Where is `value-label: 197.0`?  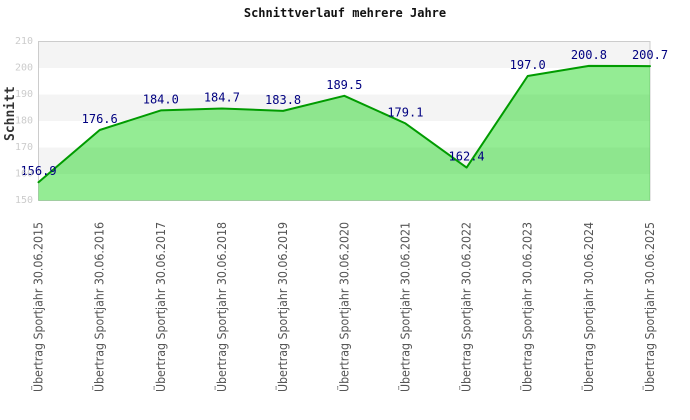 value-label: 197.0 is located at coordinates (528, 65).